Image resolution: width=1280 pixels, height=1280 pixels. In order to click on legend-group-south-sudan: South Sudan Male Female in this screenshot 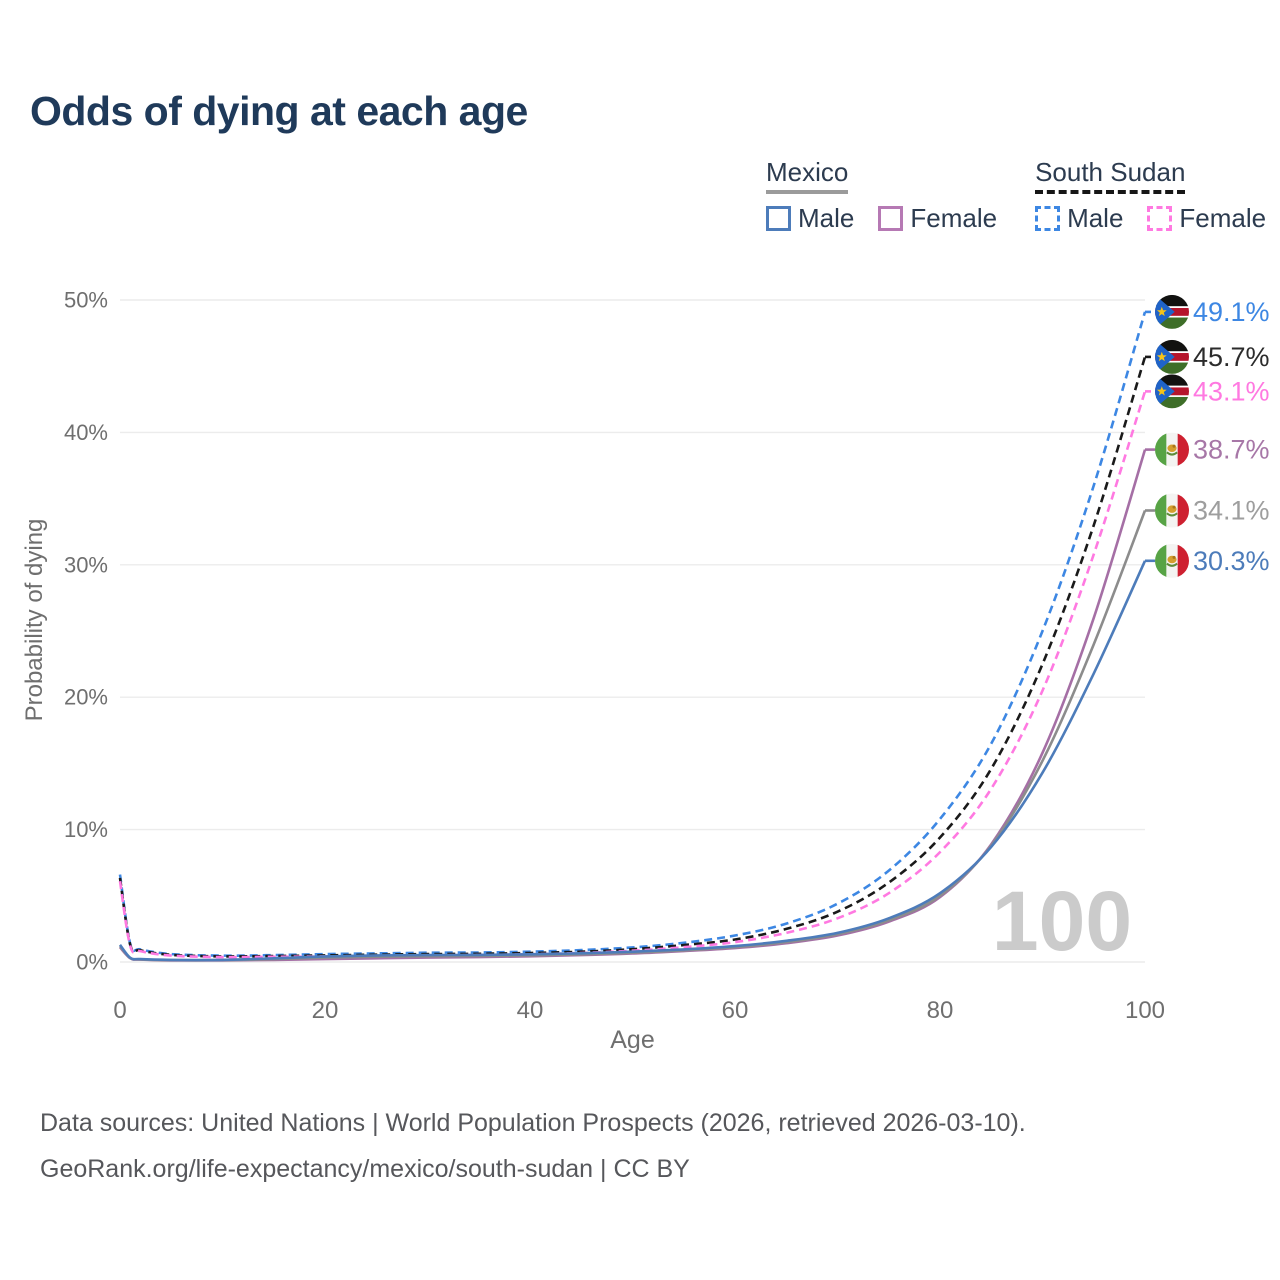, I will do `click(1150, 195)`.